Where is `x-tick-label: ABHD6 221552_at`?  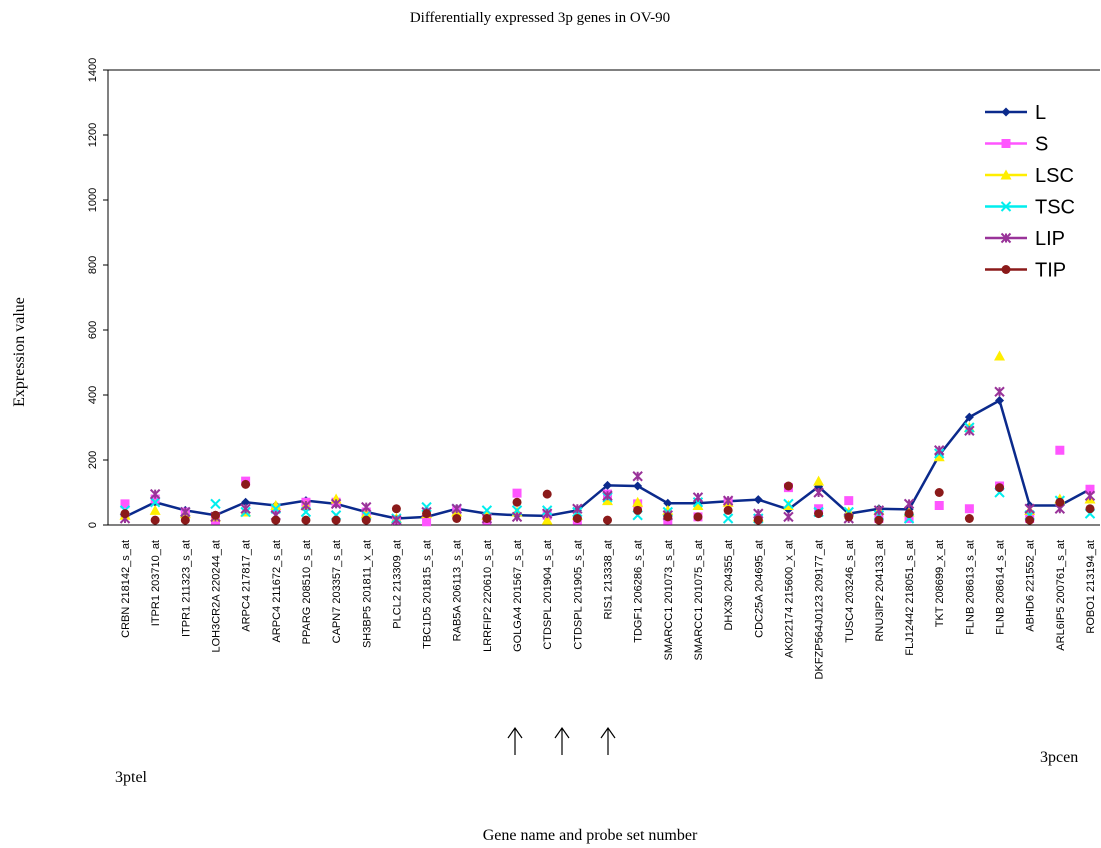 x-tick-label: ABHD6 221552_at is located at coordinates (1031, 586).